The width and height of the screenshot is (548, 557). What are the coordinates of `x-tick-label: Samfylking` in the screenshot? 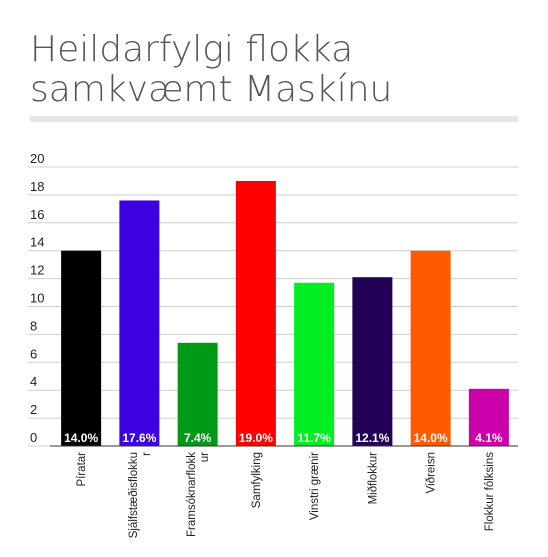 It's located at (257, 480).